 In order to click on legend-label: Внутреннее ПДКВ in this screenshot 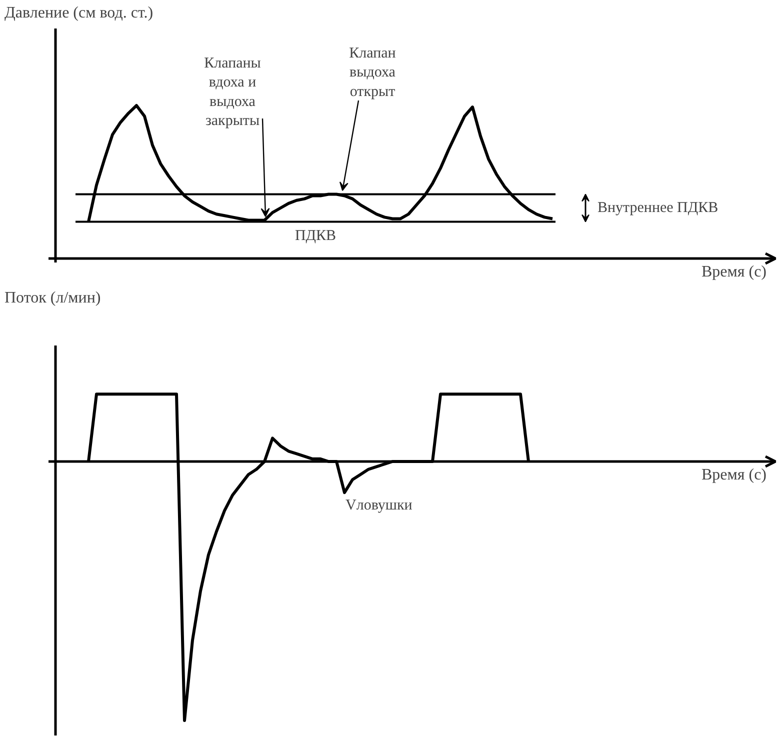, I will do `click(658, 208)`.